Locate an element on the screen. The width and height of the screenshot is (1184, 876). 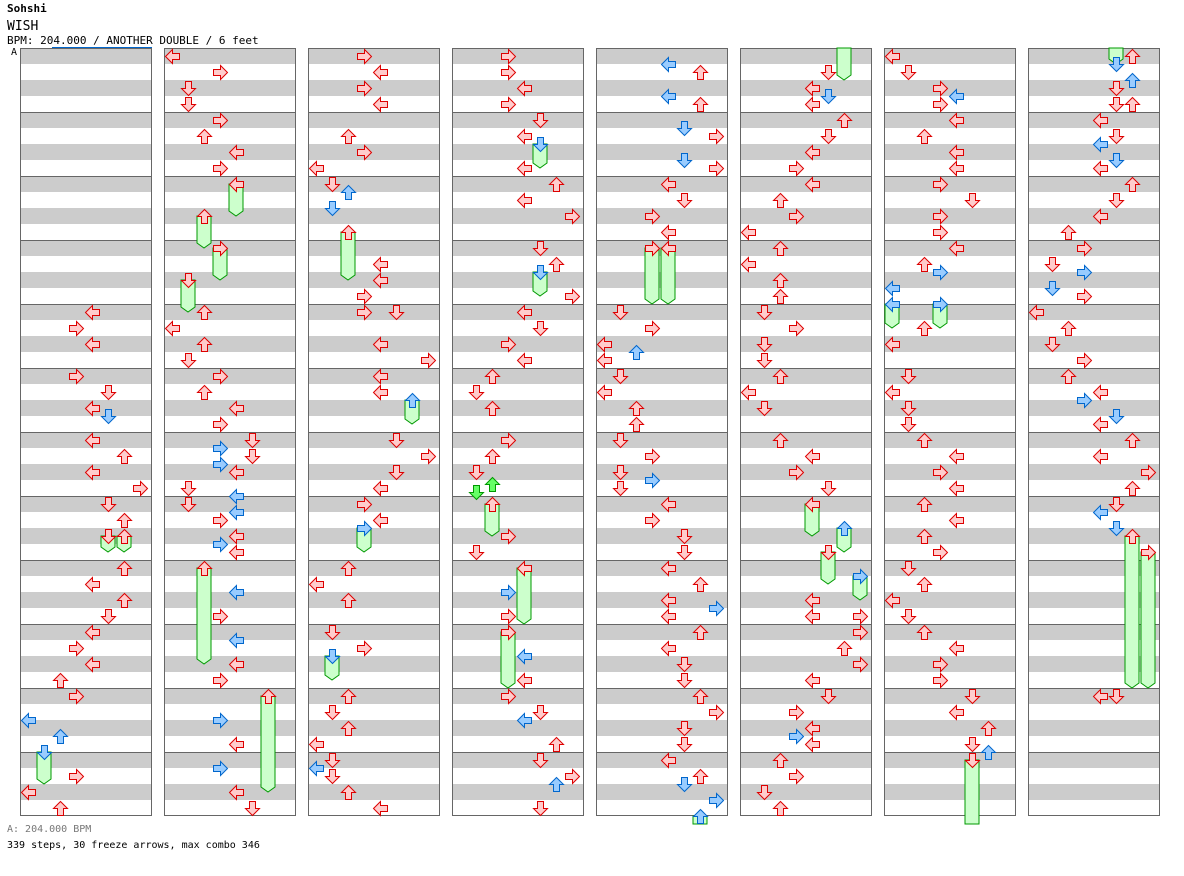
eighth-up-arrow-icon is located at coordinates (636, 352).